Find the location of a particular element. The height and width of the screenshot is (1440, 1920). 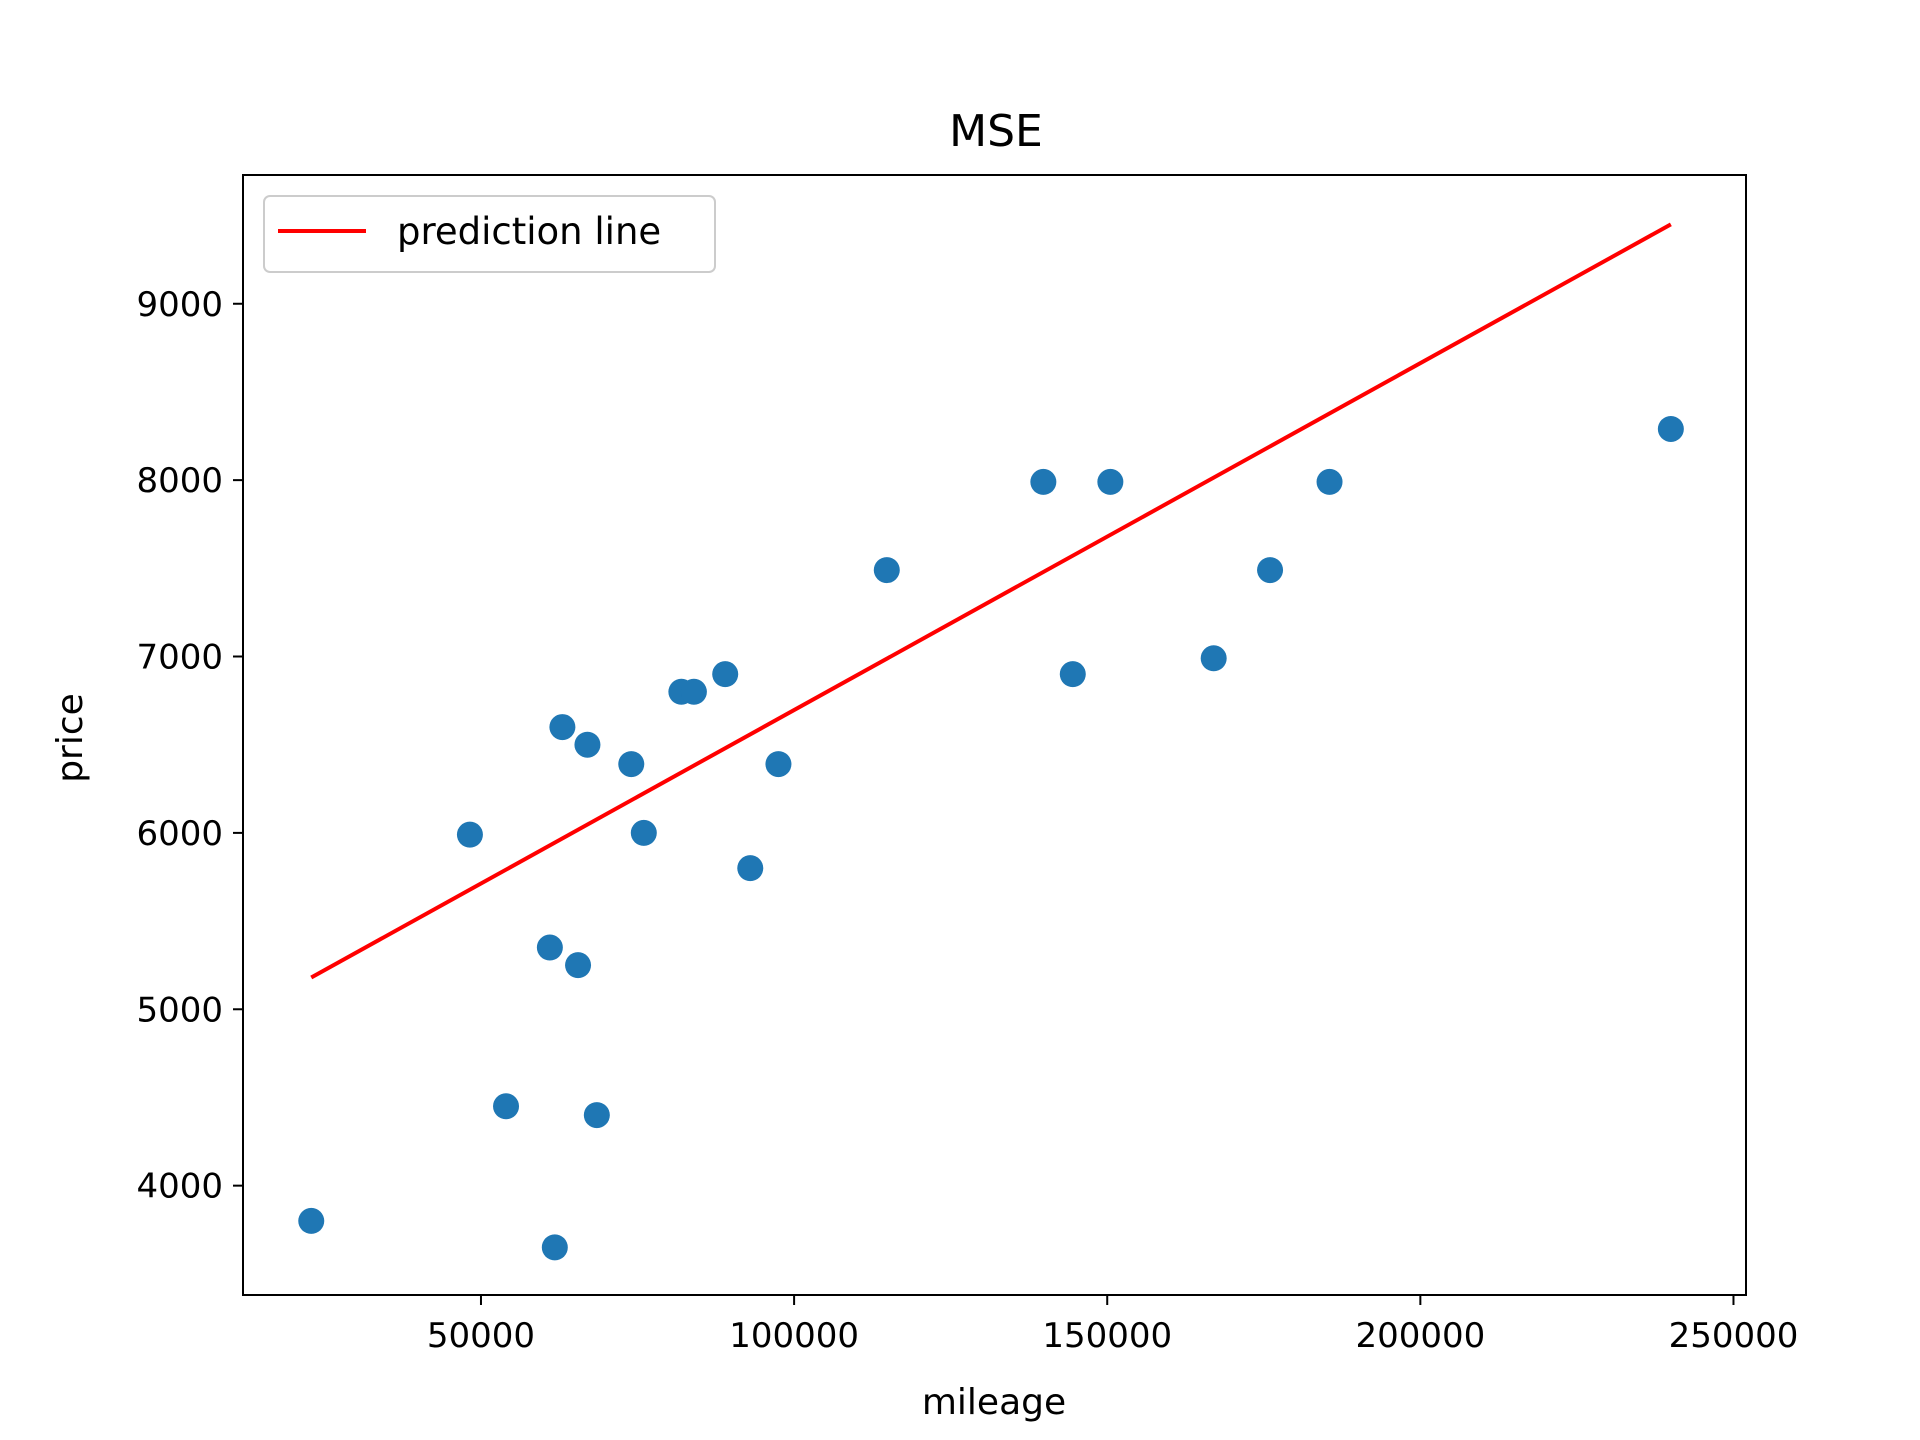

chart-title: MSE is located at coordinates (996, 131).